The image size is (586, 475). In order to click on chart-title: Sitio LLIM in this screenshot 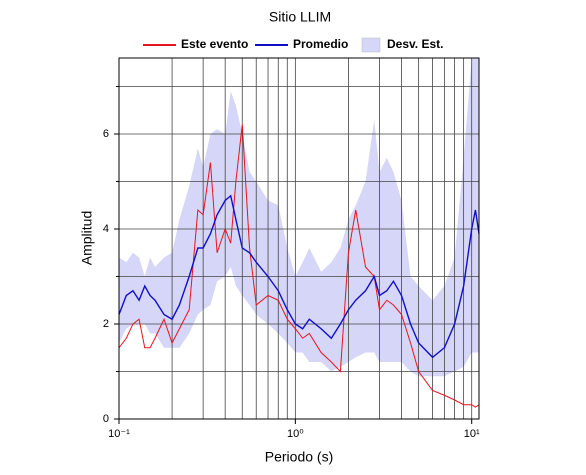, I will do `click(300, 17)`.